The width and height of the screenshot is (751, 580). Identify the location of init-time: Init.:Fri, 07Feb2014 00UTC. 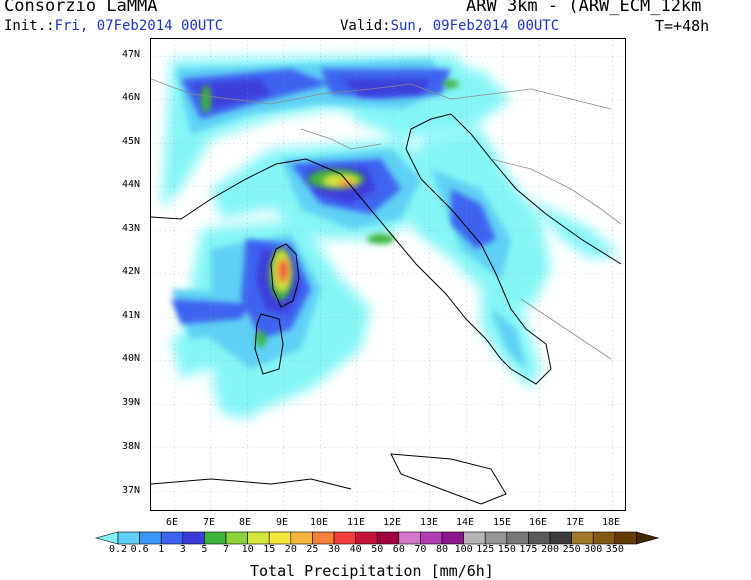
(113, 26).